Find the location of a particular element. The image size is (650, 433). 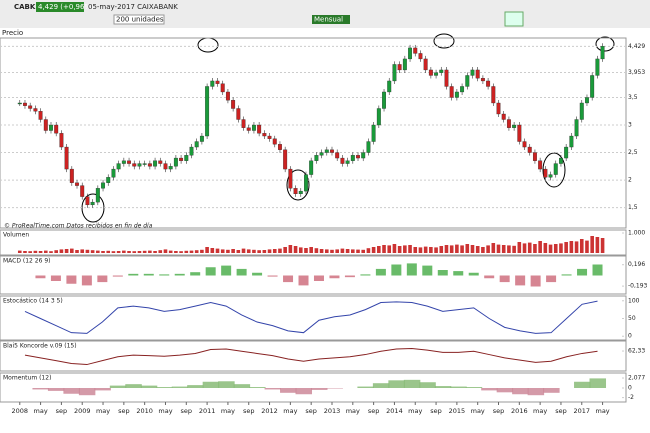

y-tick-label: 1,5 is located at coordinates (633, 207).